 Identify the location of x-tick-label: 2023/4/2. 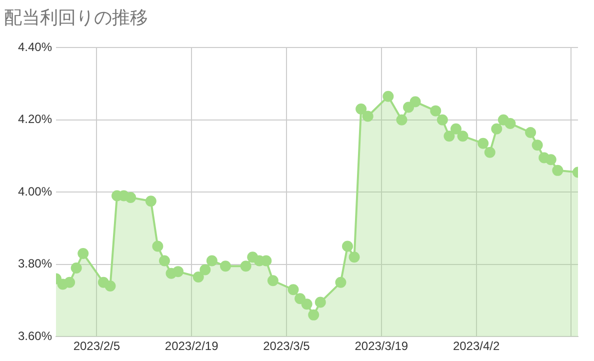
(476, 346).